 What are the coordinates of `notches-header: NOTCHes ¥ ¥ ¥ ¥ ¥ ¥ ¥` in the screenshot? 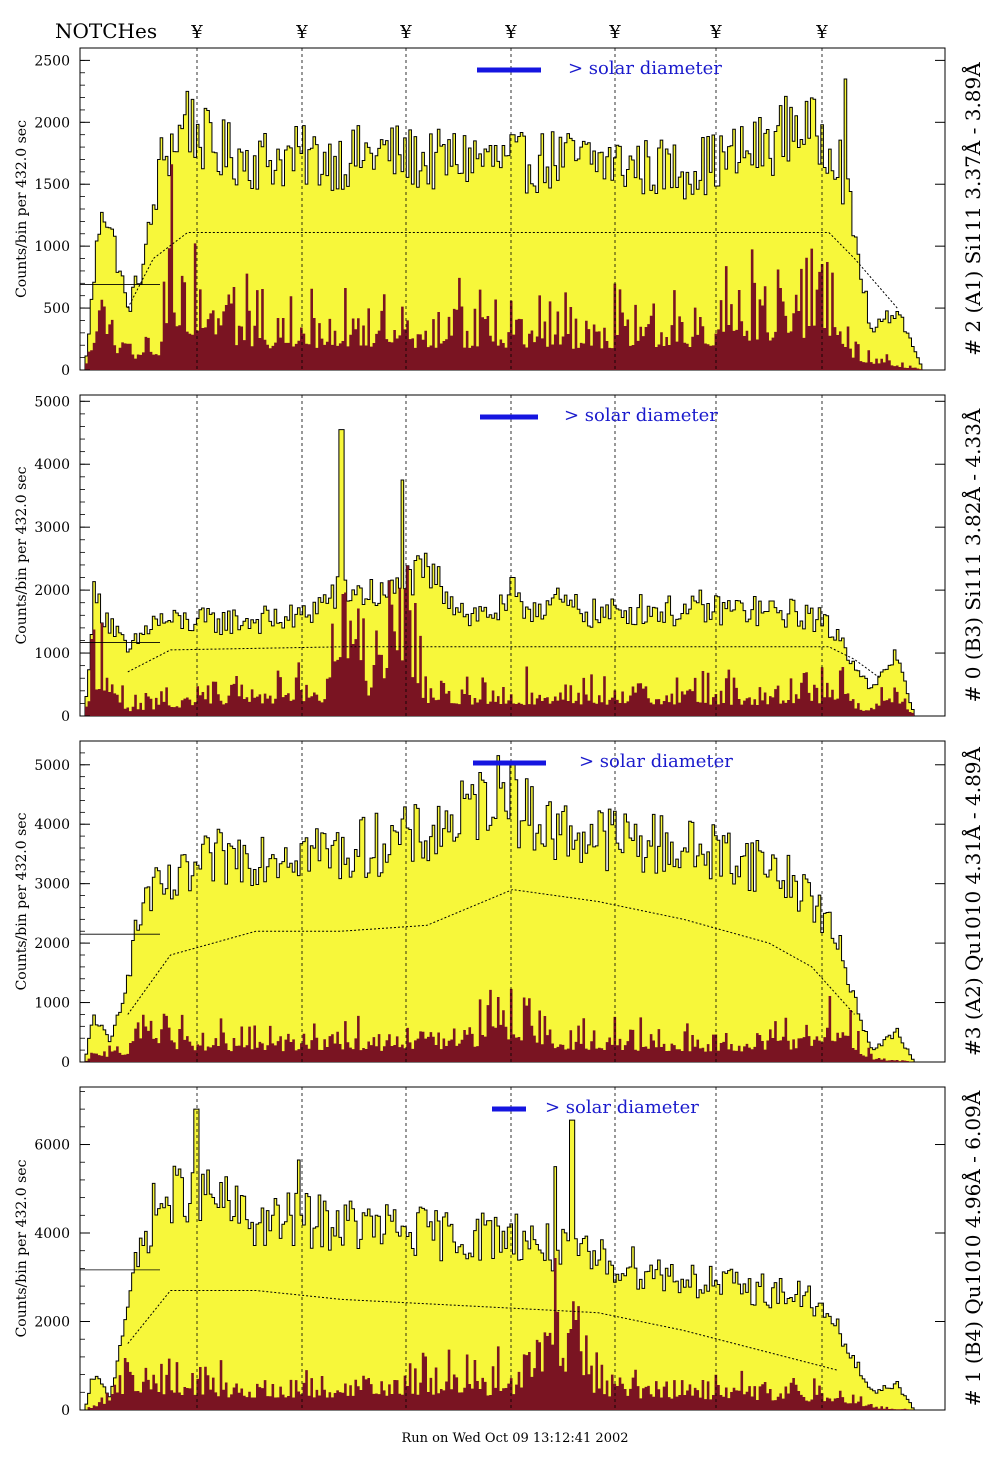 It's located at (441, 31).